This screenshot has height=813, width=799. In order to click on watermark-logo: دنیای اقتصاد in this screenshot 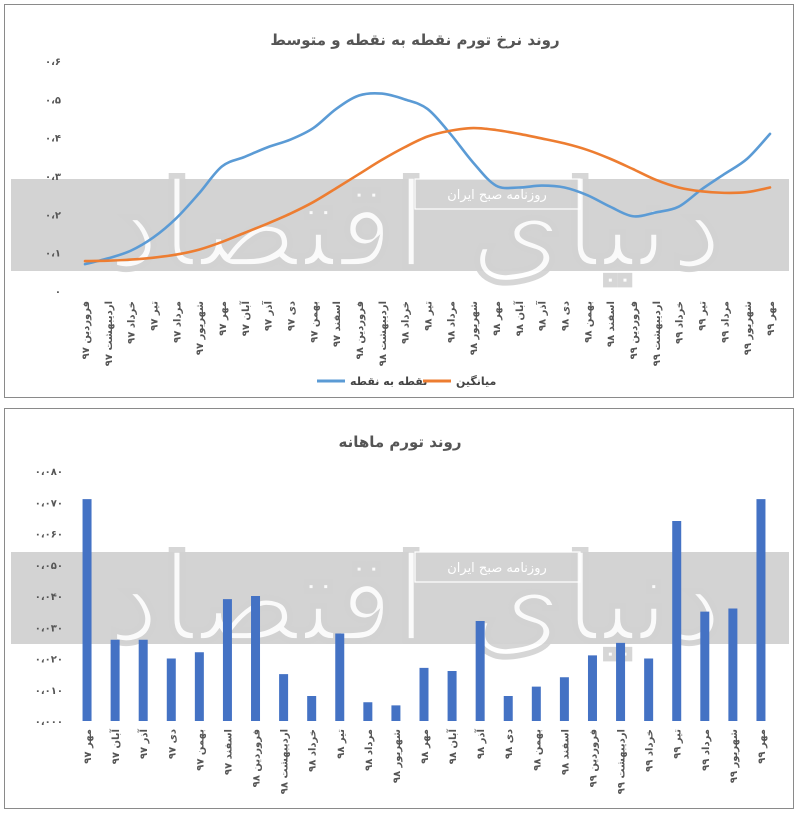, I will do `click(415, 225)`.